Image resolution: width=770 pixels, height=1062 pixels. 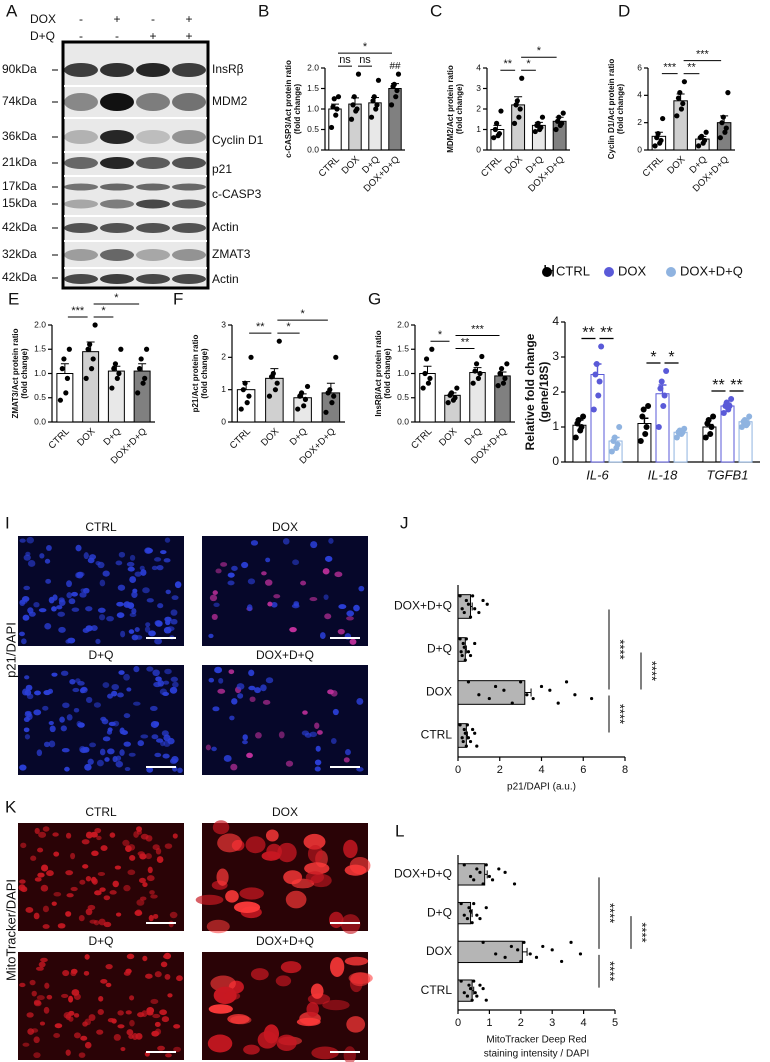 What do you see at coordinates (437, 990) in the screenshot?
I see `y-tick-label: CTRL` at bounding box center [437, 990].